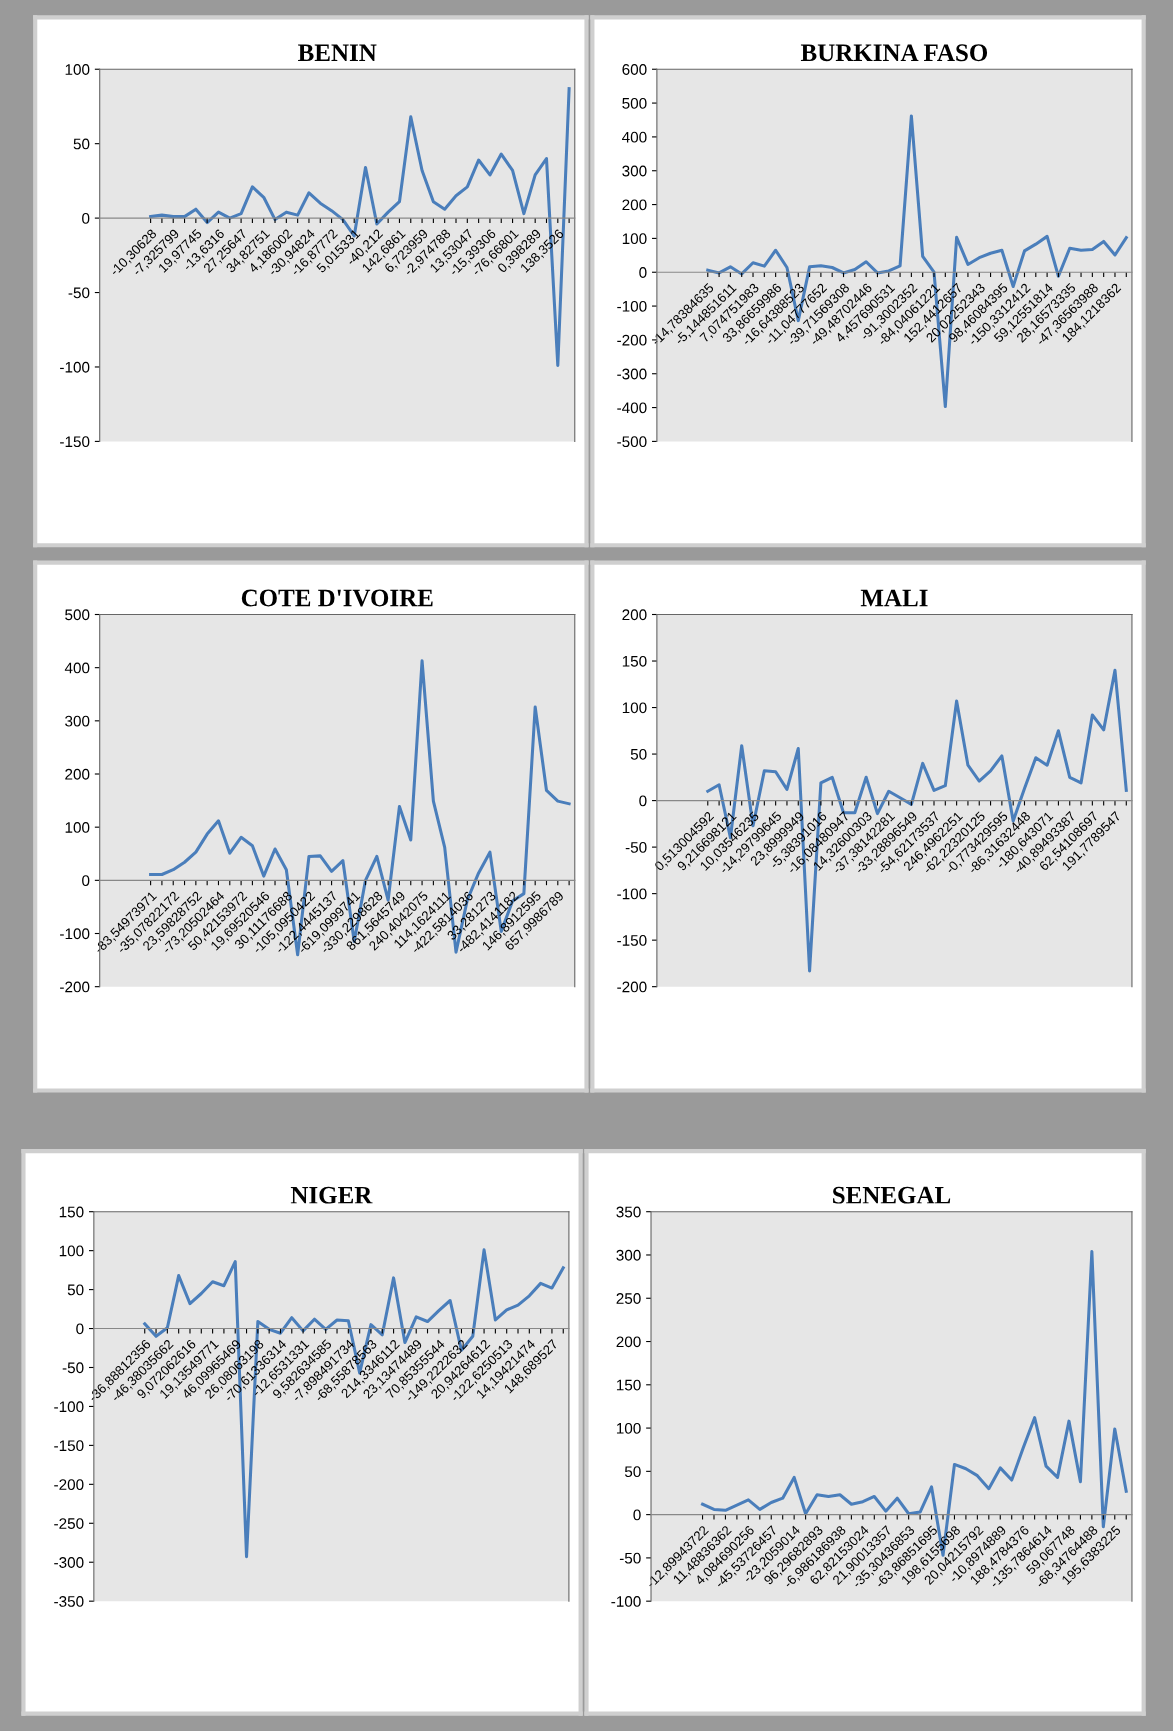 Image resolution: width=1173 pixels, height=1731 pixels. I want to click on chart-title: COTE D'IVOIRE, so click(337, 598).